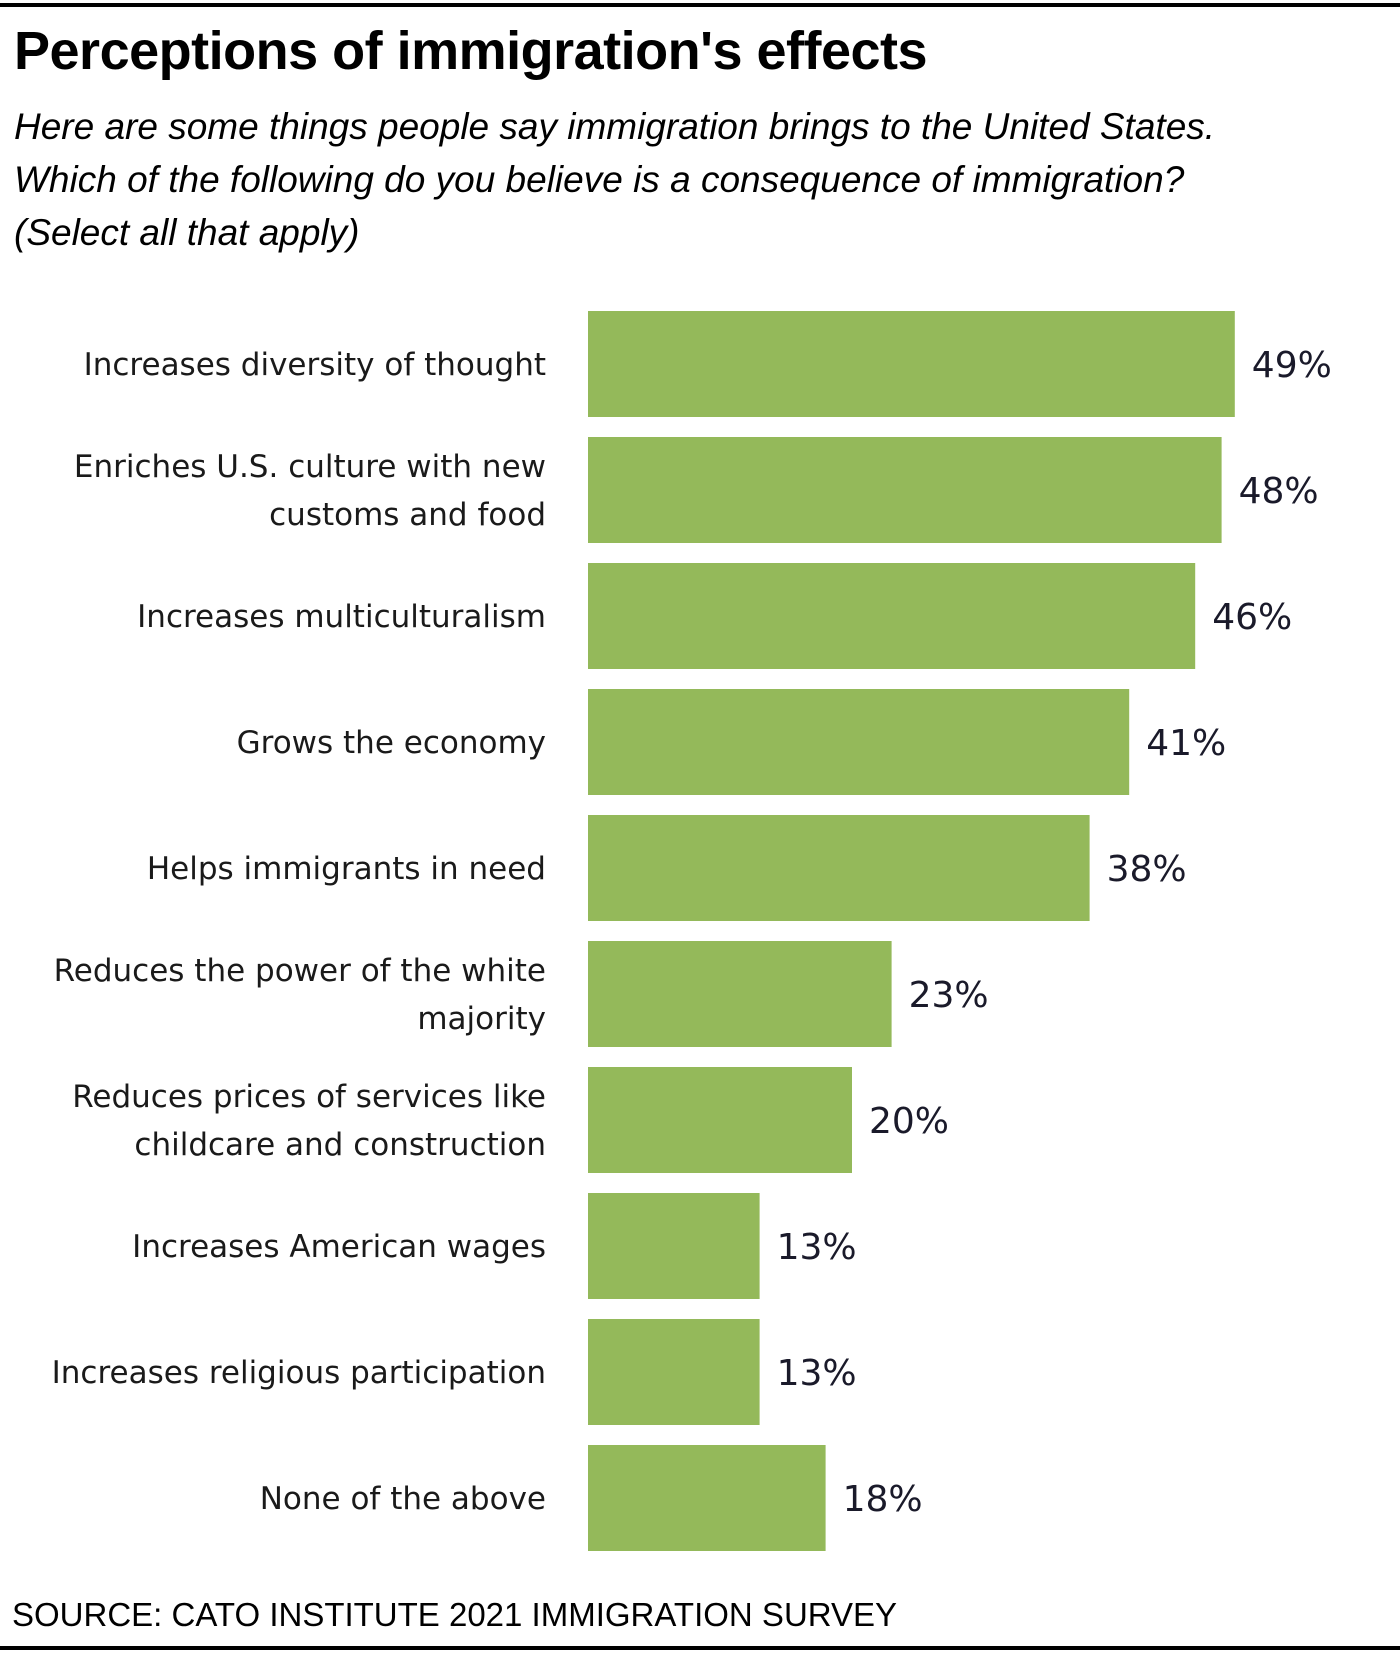 The height and width of the screenshot is (1658, 1400). What do you see at coordinates (340, 1145) in the screenshot?
I see `category-label: childcare and construction` at bounding box center [340, 1145].